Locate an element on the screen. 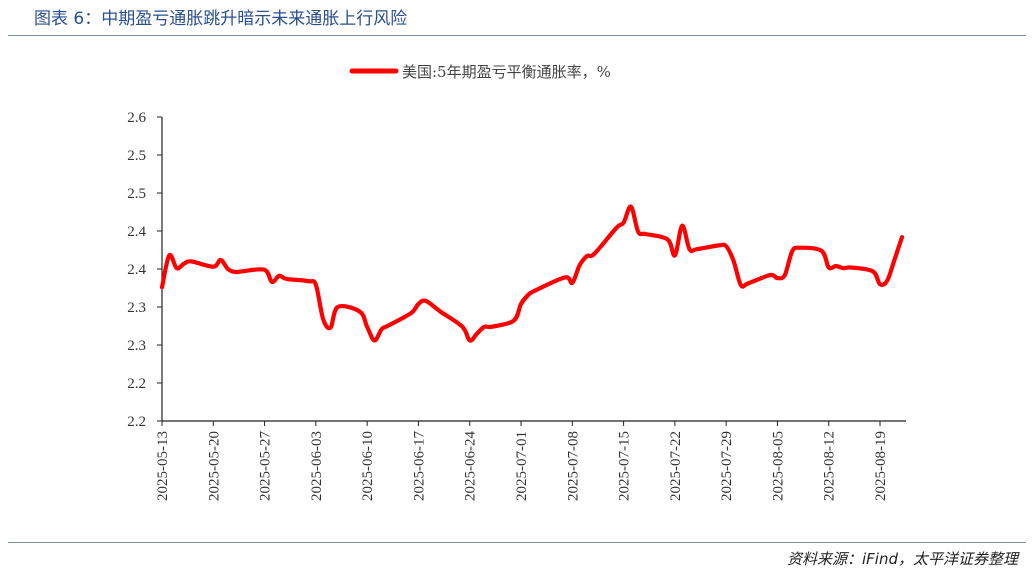 The image size is (1032, 571). x-tick-label: 2025-08-05 is located at coordinates (778, 466).